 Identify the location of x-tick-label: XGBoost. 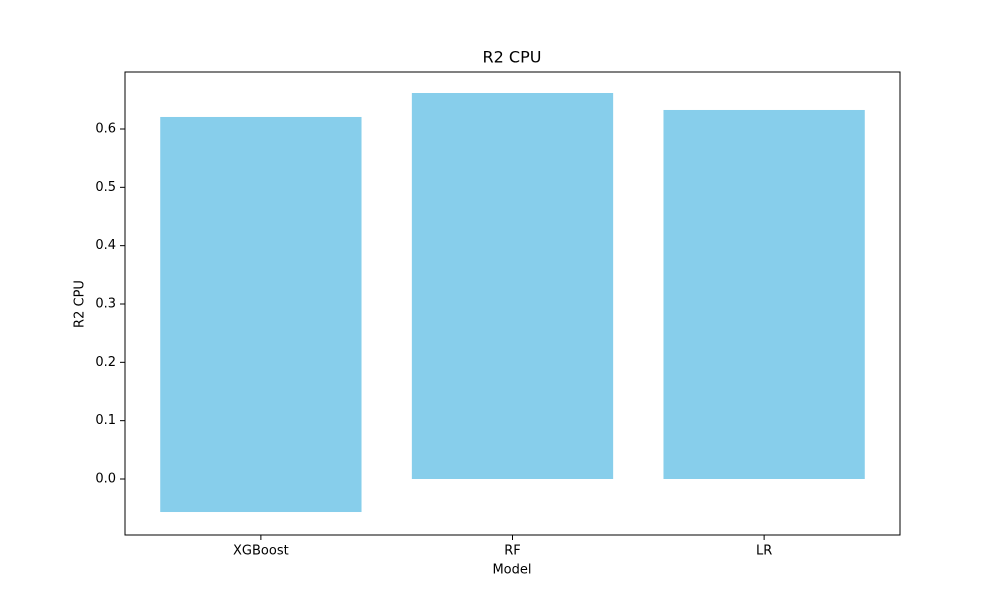
(261, 551).